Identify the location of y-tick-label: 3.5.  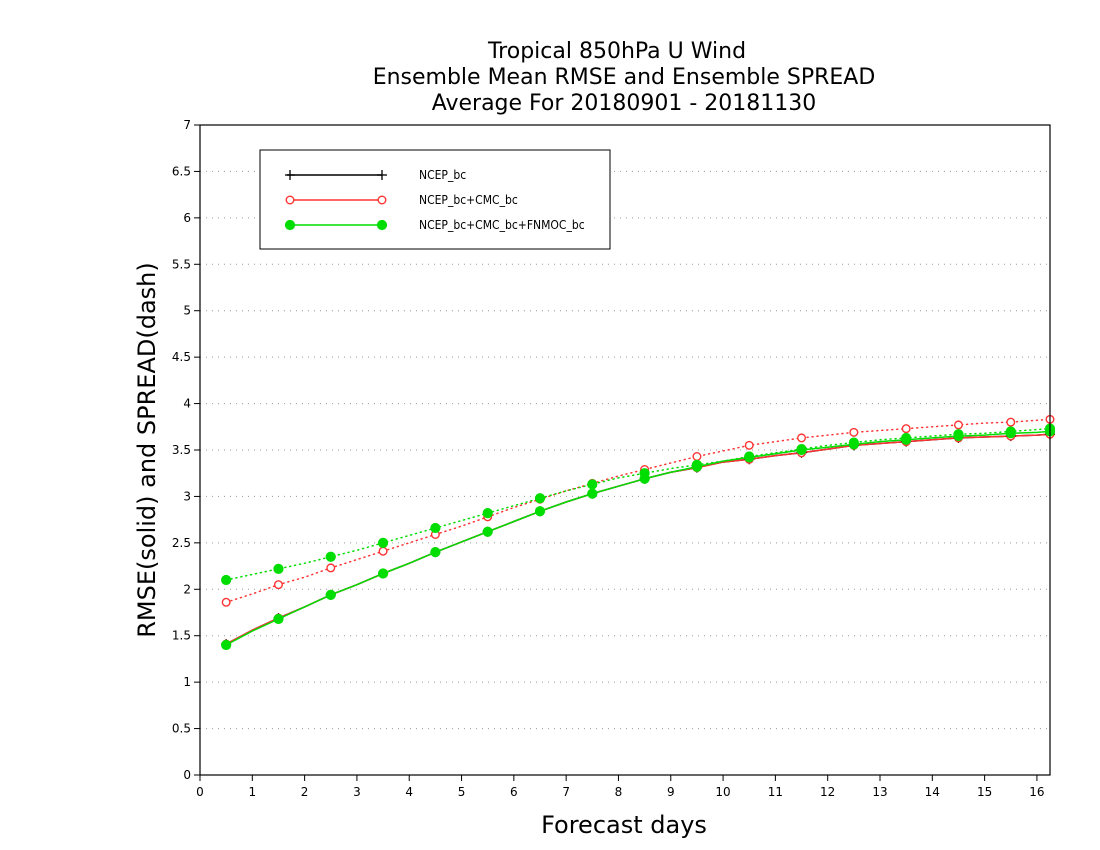
(181, 450).